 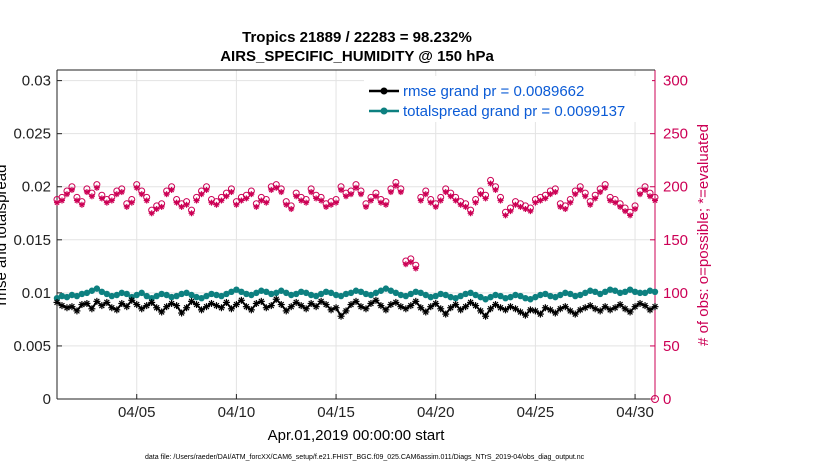 What do you see at coordinates (514, 111) in the screenshot?
I see `legend-spread-label: totalspread grand pr = 0.0099137` at bounding box center [514, 111].